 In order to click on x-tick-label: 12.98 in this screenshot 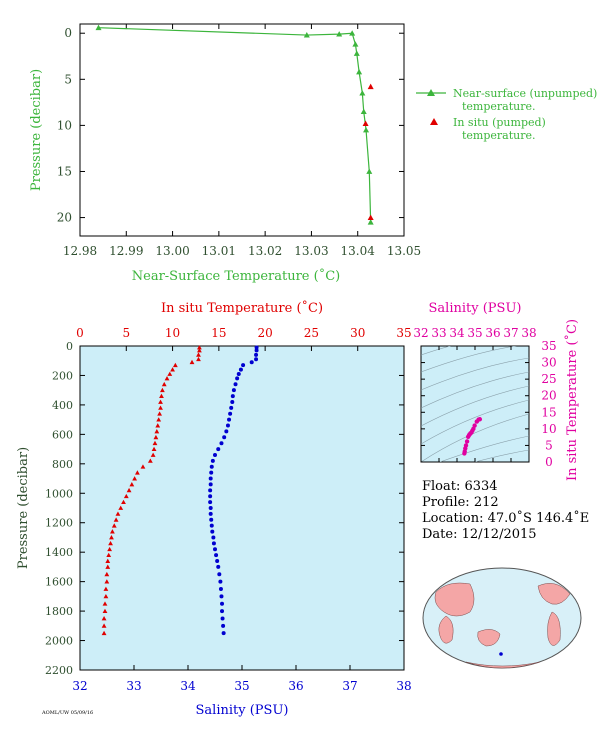, I will do `click(80, 251)`.